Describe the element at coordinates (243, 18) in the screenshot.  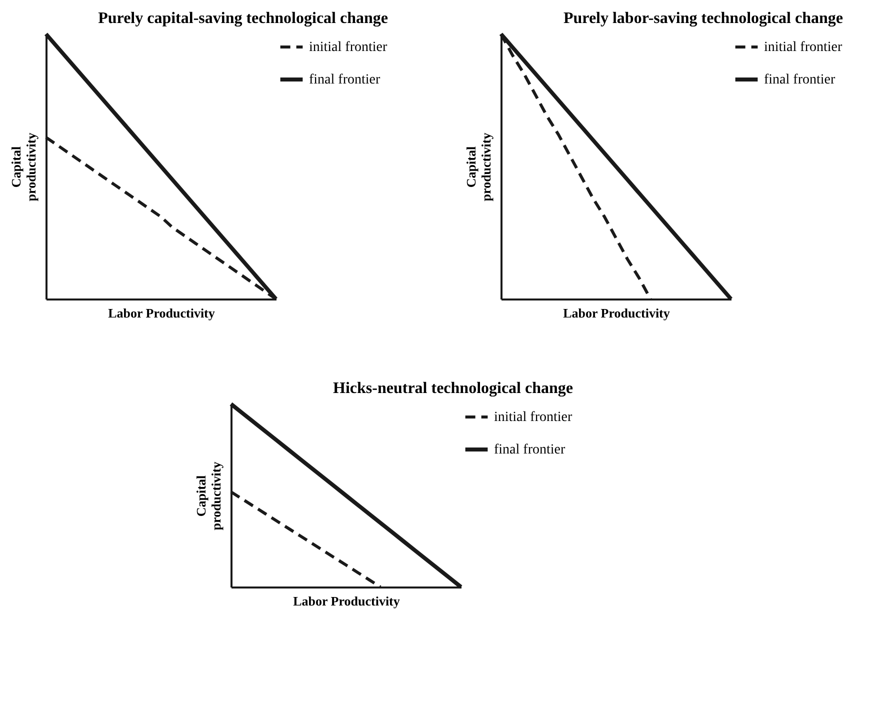
I see `chart-title: Purely capital-saving technological change` at that location.